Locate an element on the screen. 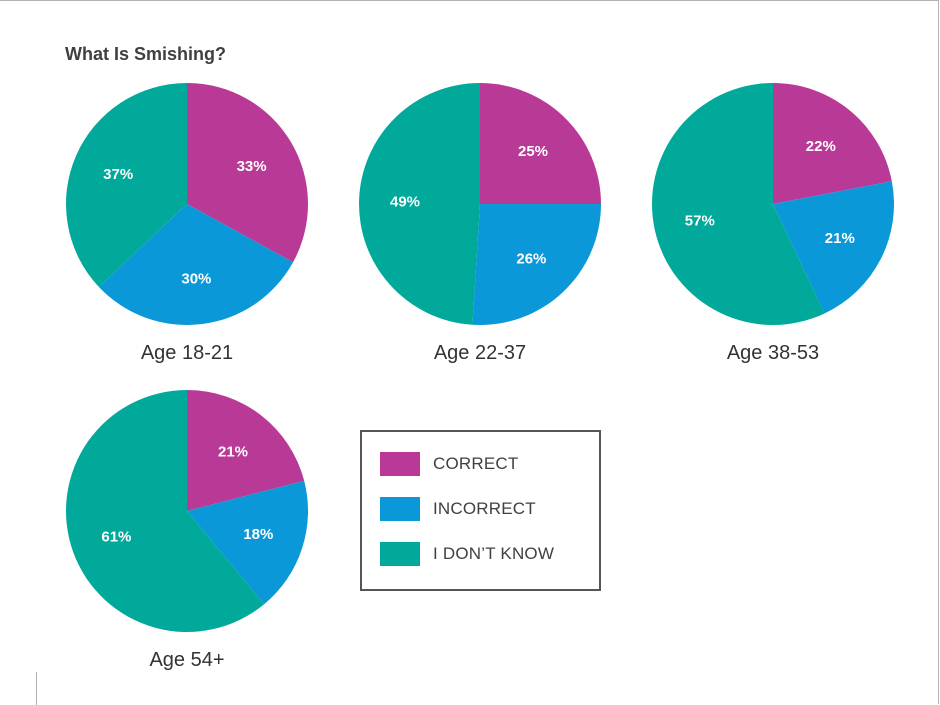  pie-value-label-incorrect: 21% is located at coordinates (840, 238).